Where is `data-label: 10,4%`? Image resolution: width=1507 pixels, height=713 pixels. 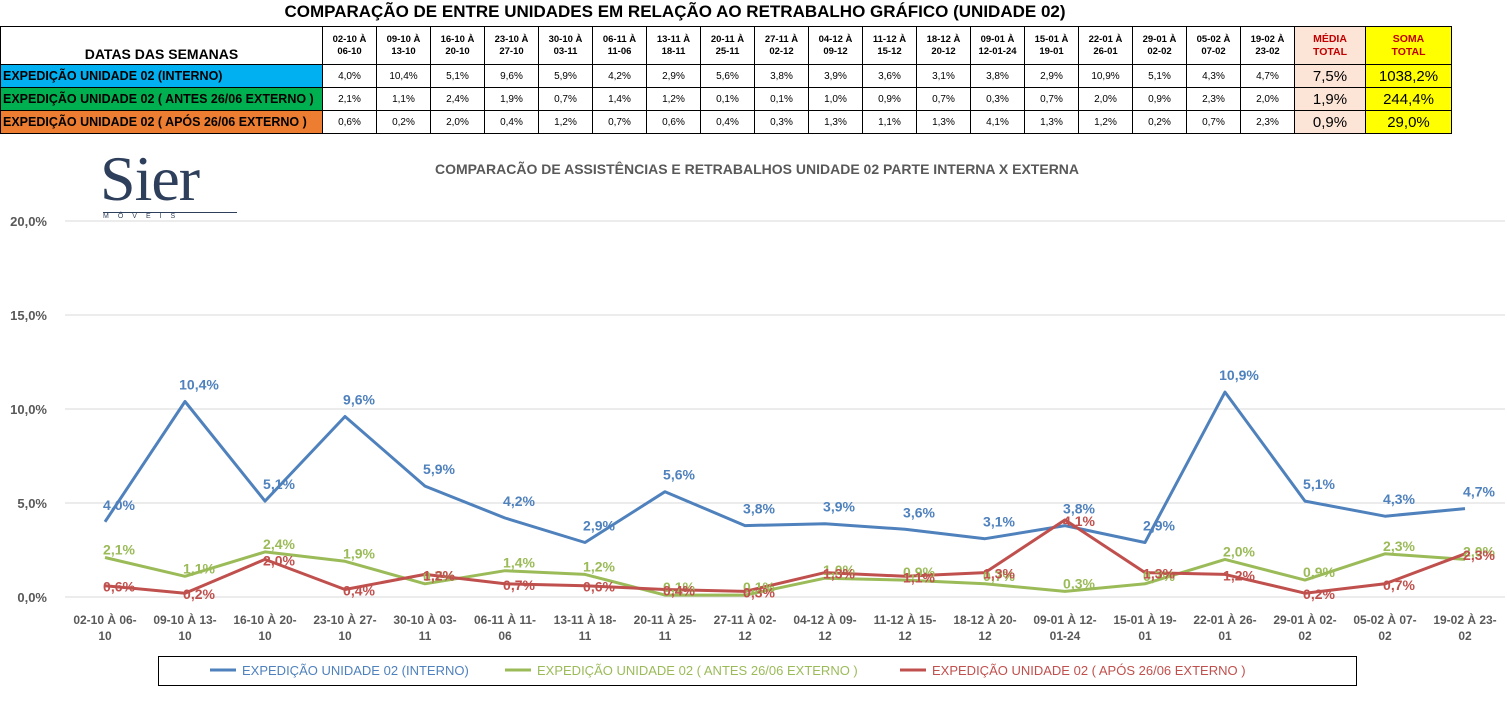
data-label: 10,4% is located at coordinates (199, 384).